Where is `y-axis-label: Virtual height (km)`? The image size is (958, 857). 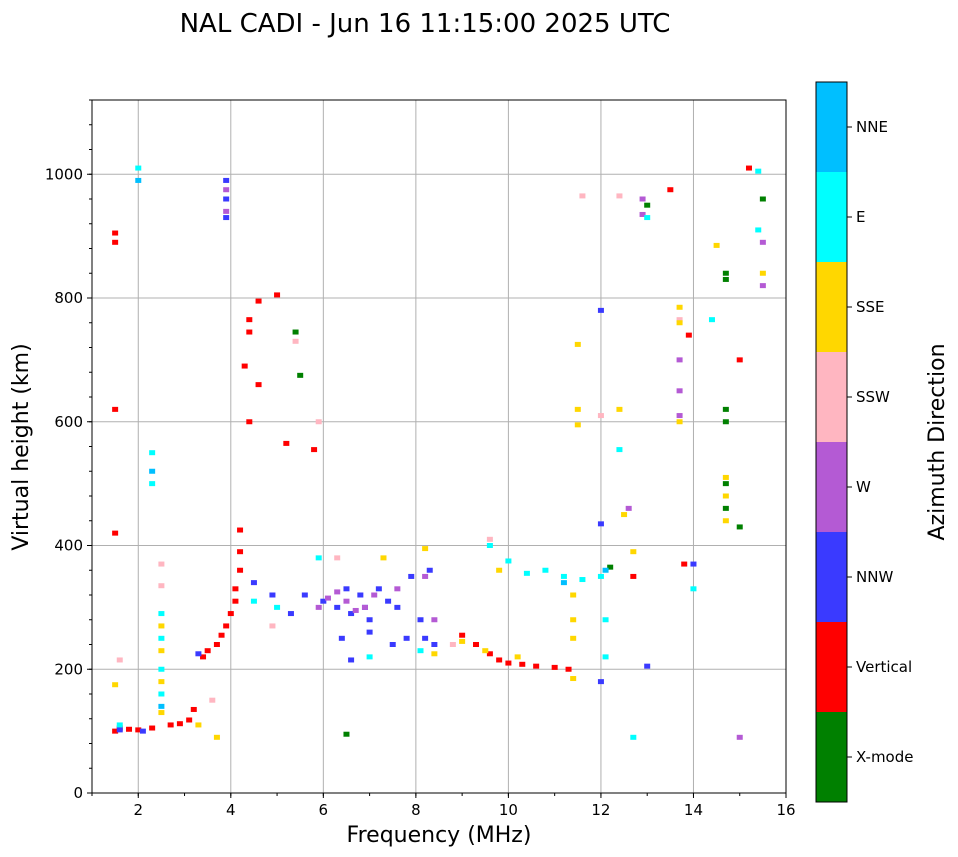 y-axis-label: Virtual height (km) is located at coordinates (21, 446).